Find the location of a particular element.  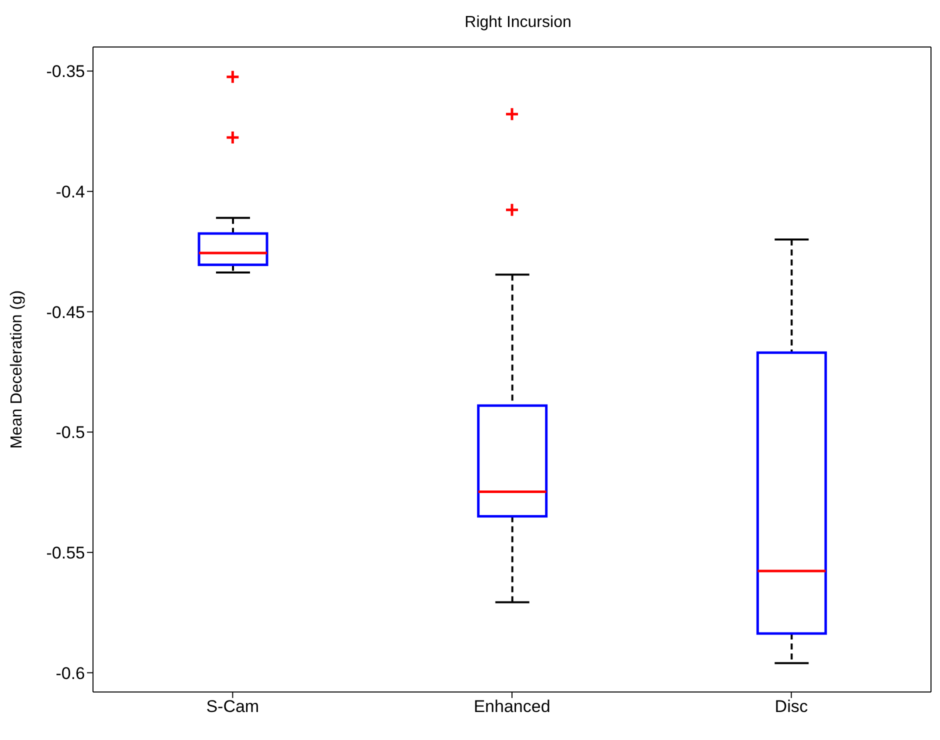

y-tick-label: -0.5 is located at coordinates (70, 432).